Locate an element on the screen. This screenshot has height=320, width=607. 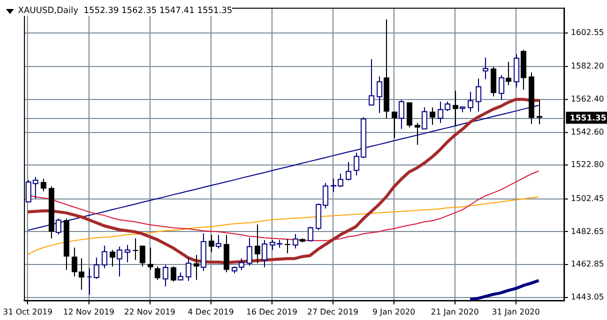
x-tick-label: 27 Dec 2019 is located at coordinates (332, 311).